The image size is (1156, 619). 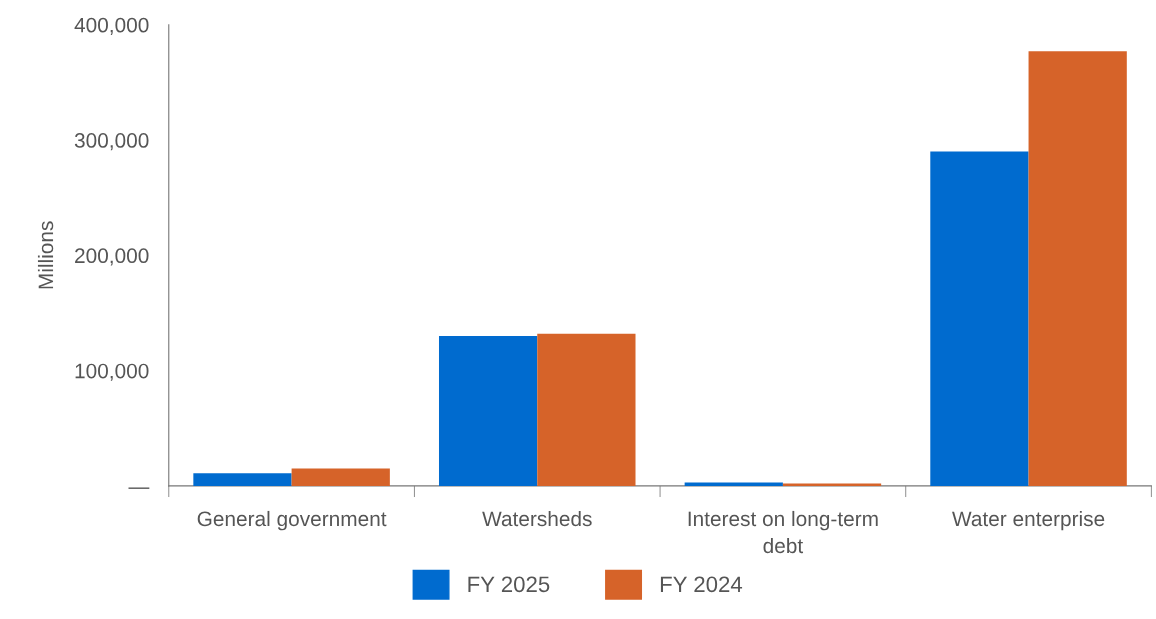 What do you see at coordinates (509, 584) in the screenshot?
I see `legend-label: FY 2025` at bounding box center [509, 584].